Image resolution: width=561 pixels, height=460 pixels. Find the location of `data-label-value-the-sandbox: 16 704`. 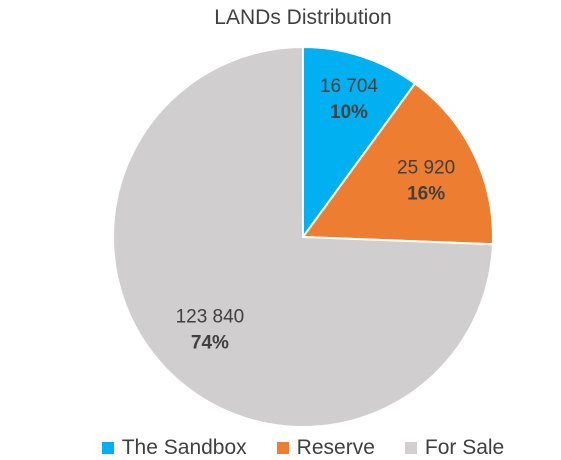

data-label-value-the-sandbox: 16 704 is located at coordinates (349, 86).